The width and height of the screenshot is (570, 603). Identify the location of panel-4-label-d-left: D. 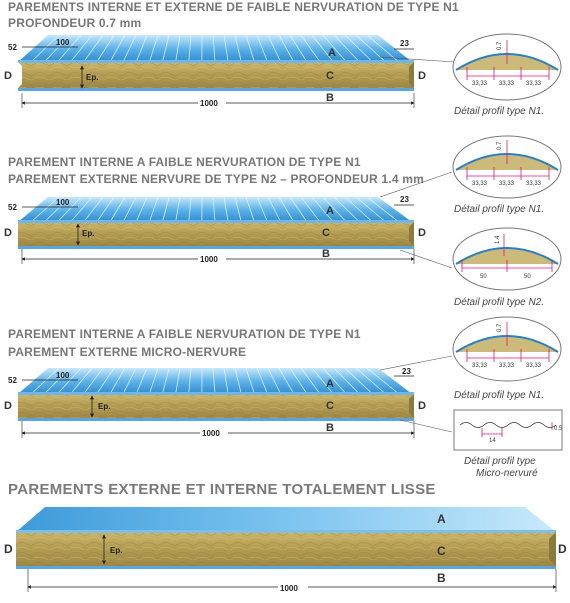
(8, 549).